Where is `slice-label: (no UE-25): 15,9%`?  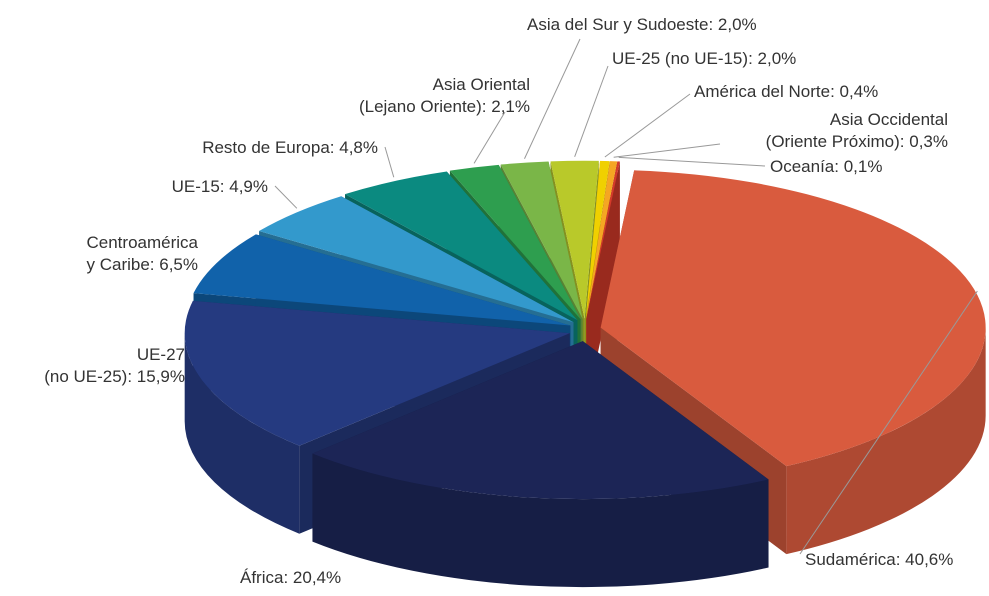 slice-label: (no UE-25): 15,9% is located at coordinates (114, 376).